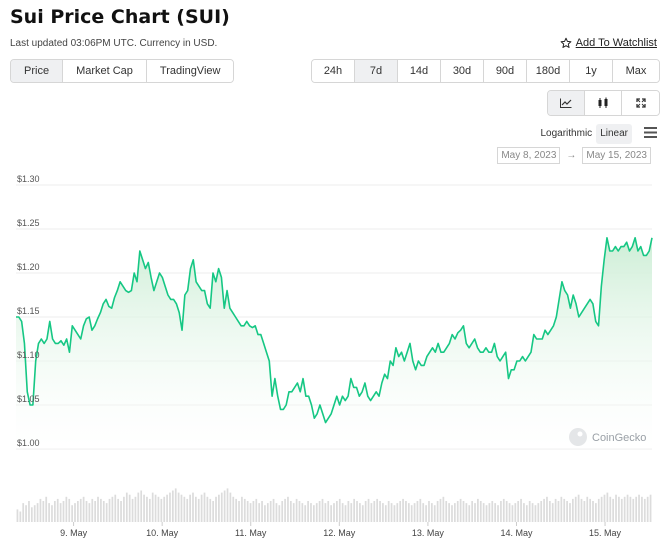 The height and width of the screenshot is (545, 667). I want to click on range-24h-button: 24h, so click(333, 71).